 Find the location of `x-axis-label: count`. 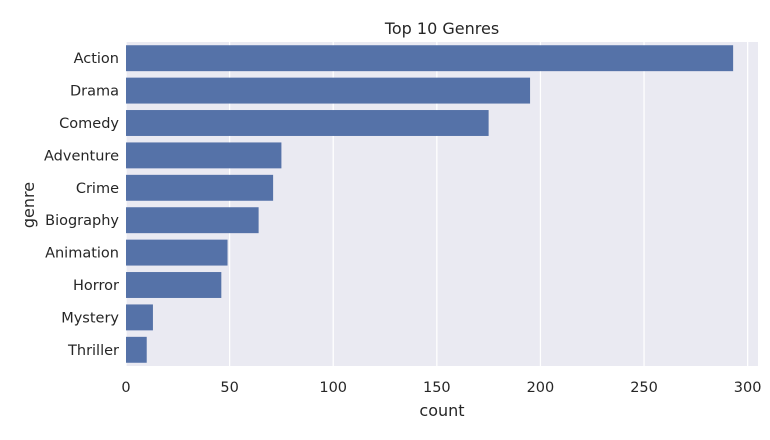

x-axis-label: count is located at coordinates (441, 410).